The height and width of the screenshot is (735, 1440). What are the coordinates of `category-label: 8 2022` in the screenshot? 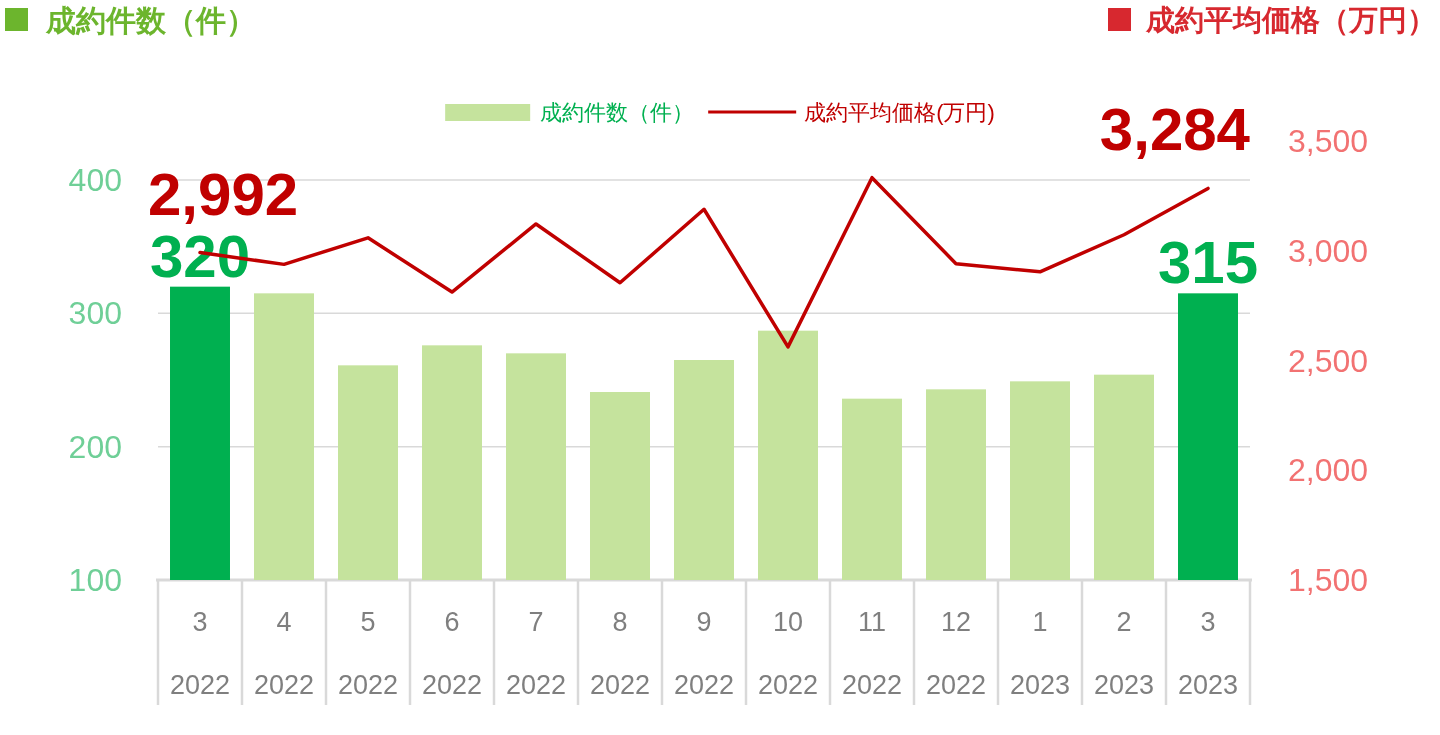 It's located at (620, 653).